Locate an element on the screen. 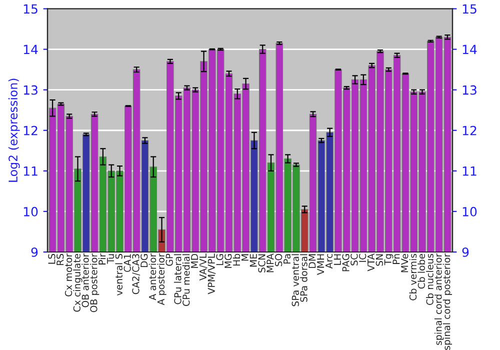 The image size is (500, 350). x-tick-label: spinal cord posterior is located at coordinates (447, 301).